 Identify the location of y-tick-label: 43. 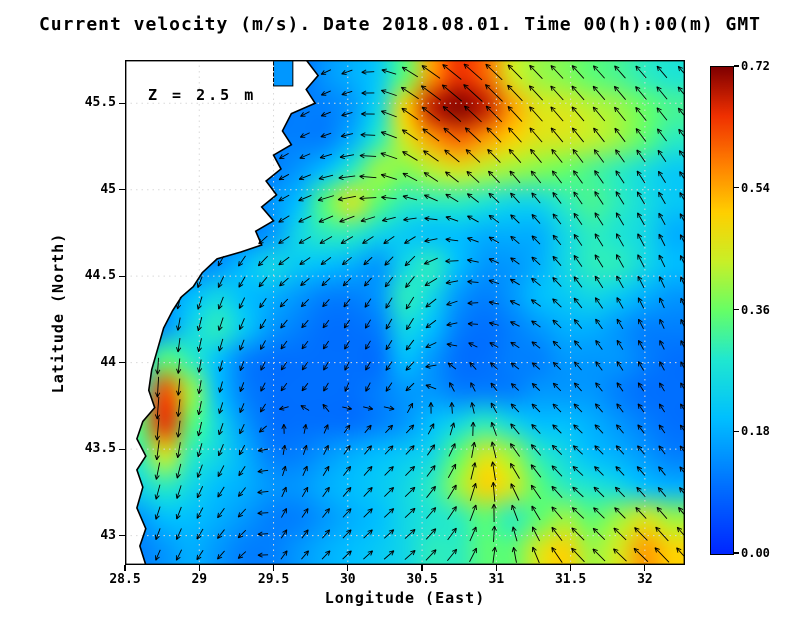
(108, 535).